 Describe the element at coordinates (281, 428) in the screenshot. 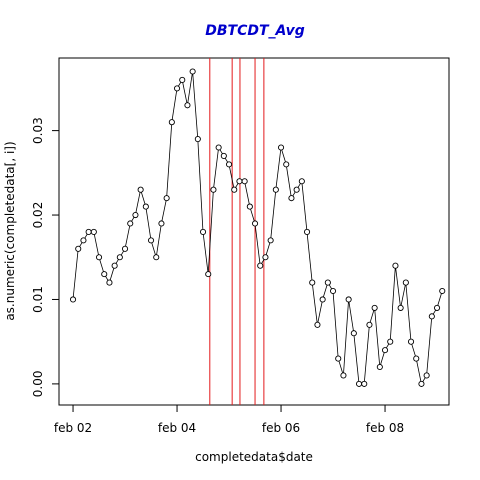

I see `x-tick-label: feb 06` at that location.